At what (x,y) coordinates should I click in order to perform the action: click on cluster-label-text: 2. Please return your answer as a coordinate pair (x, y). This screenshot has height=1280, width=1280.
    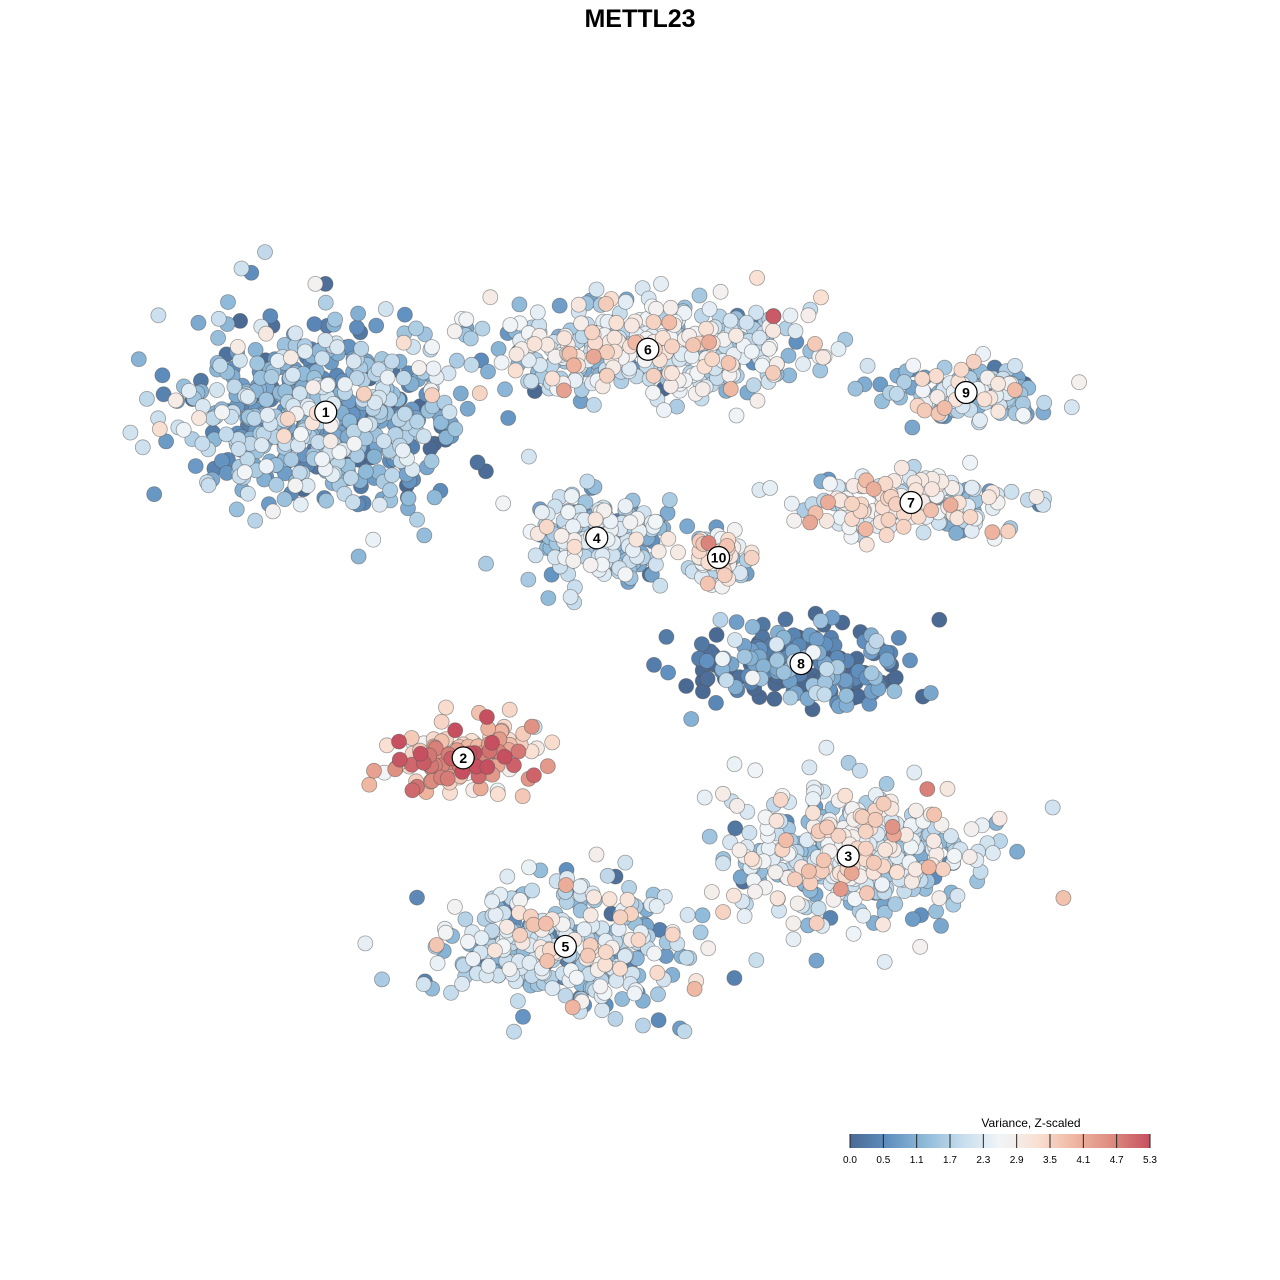
    Looking at the image, I should click on (463, 758).